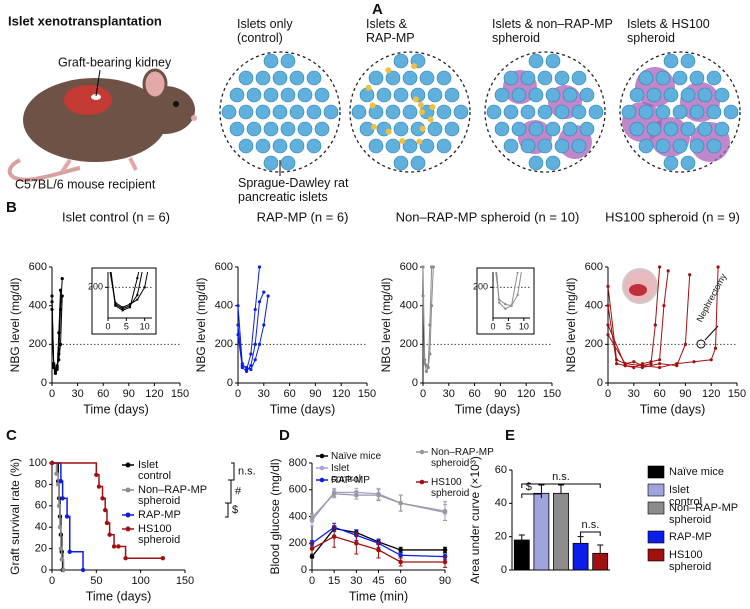 The height and width of the screenshot is (609, 750). What do you see at coordinates (41, 549) in the screenshot?
I see `y-tick-label: 20` at bounding box center [41, 549].